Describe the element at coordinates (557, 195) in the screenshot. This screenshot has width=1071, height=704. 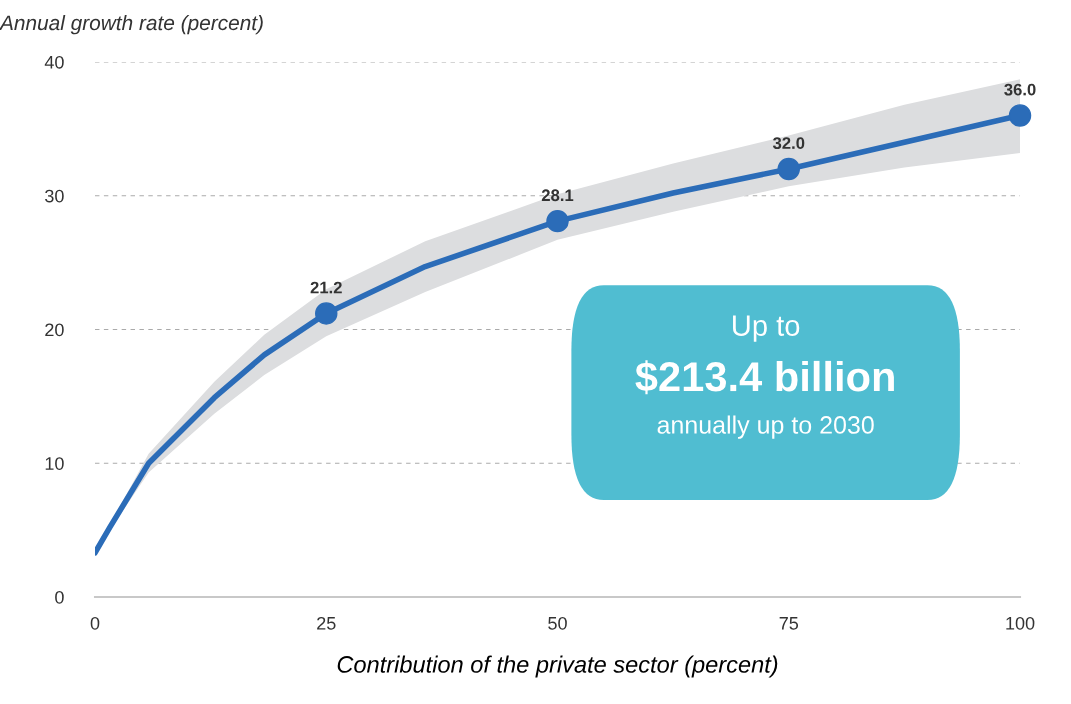
I see `data-label: 28.1` at that location.